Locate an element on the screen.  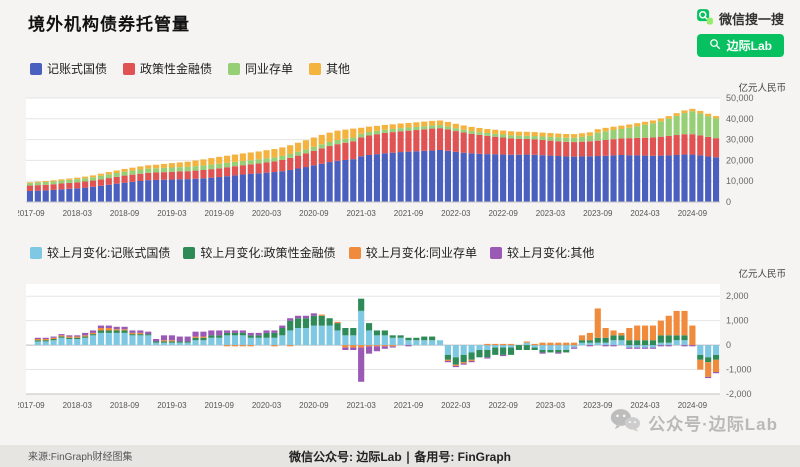
legend-item: 同业存单 is located at coordinates (260, 68).